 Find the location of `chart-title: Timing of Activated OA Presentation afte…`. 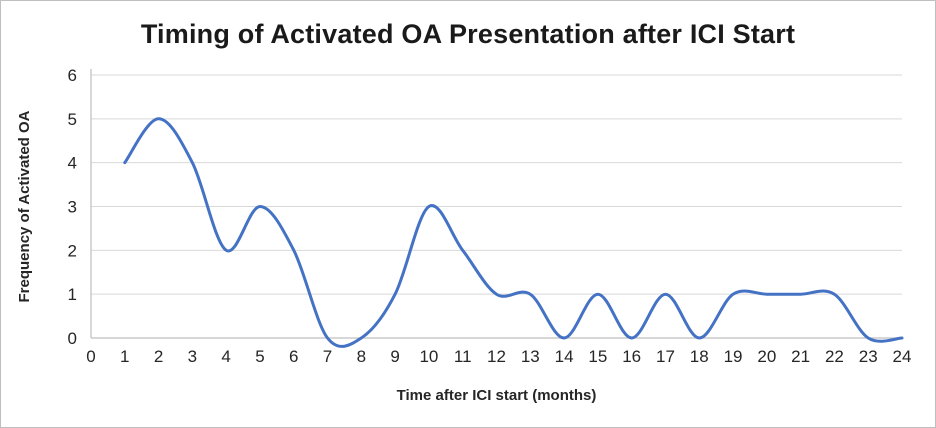

chart-title: Timing of Activated OA Presentation afte… is located at coordinates (468, 34).